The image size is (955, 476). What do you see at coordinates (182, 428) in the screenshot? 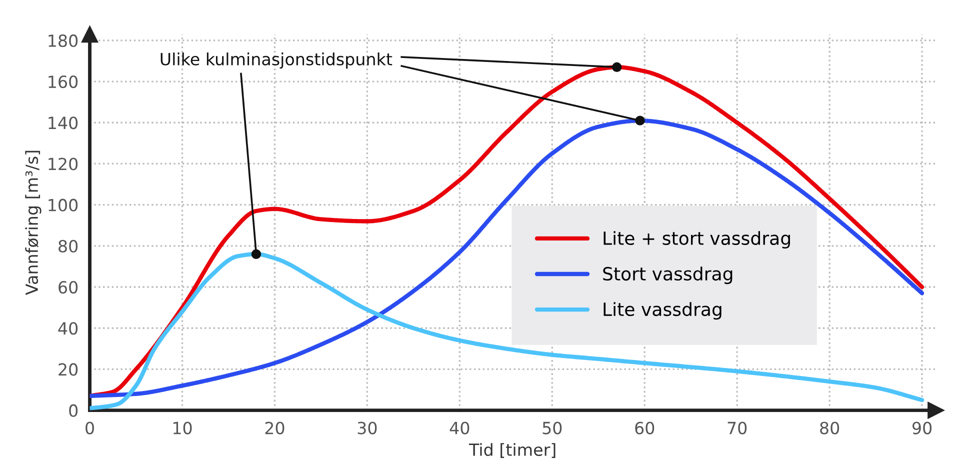
I see `x-tick-label: 10` at bounding box center [182, 428].